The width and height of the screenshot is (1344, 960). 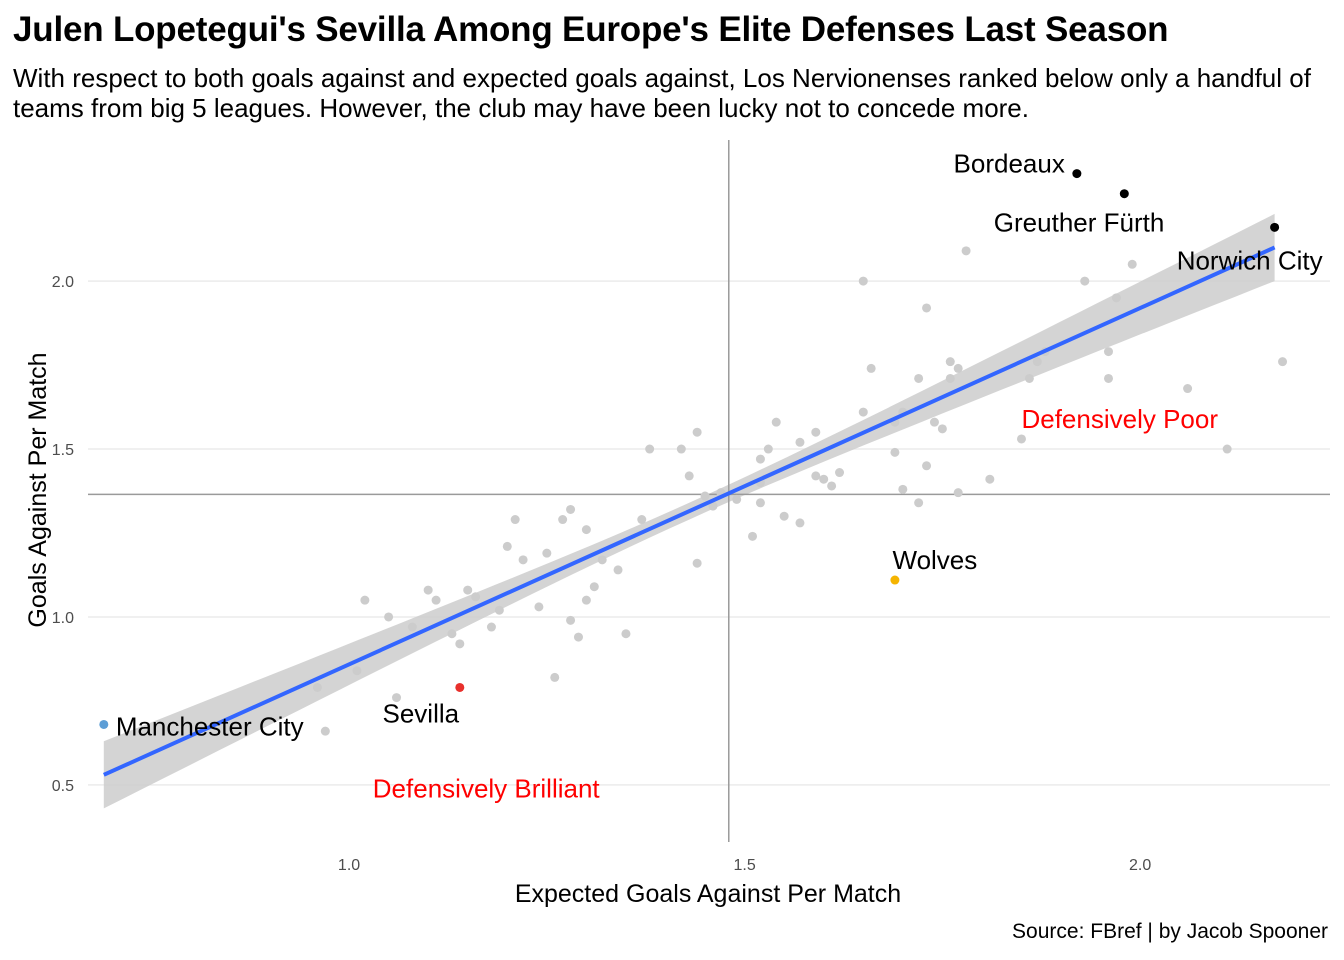 What do you see at coordinates (421, 713) in the screenshot?
I see `label-sevilla: Sevilla` at bounding box center [421, 713].